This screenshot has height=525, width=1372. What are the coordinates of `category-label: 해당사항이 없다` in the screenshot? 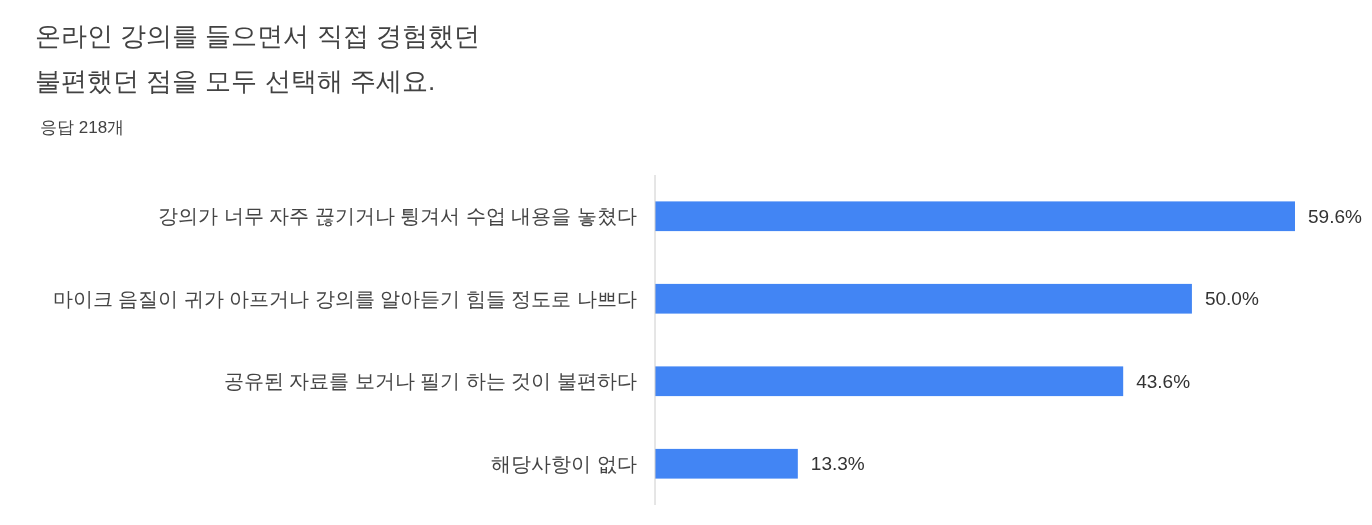 It's located at (564, 463).